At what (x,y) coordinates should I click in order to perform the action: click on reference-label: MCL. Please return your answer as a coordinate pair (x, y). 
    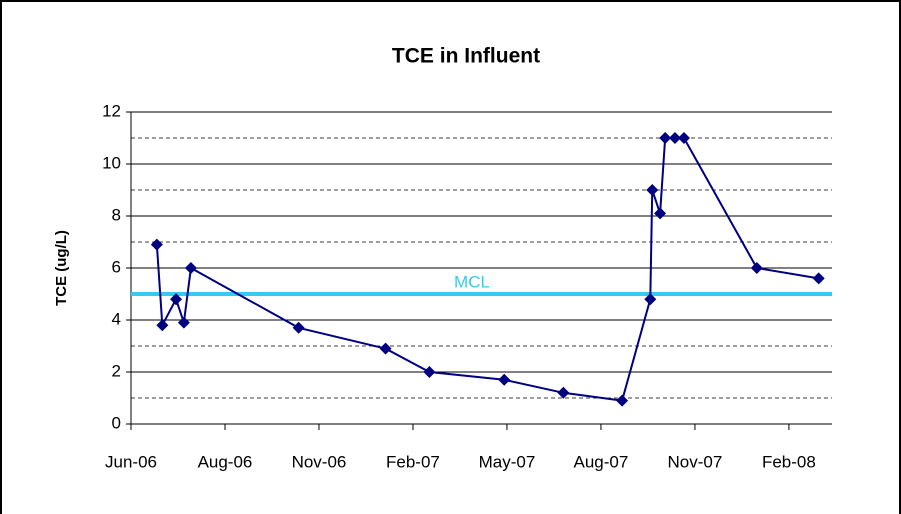
    Looking at the image, I should click on (472, 281).